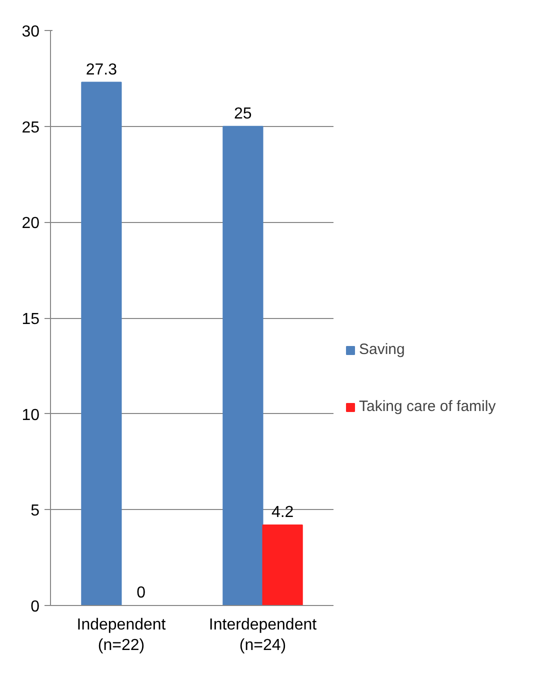 The image size is (548, 675). What do you see at coordinates (31, 223) in the screenshot?
I see `y-tick-label: 20` at bounding box center [31, 223].